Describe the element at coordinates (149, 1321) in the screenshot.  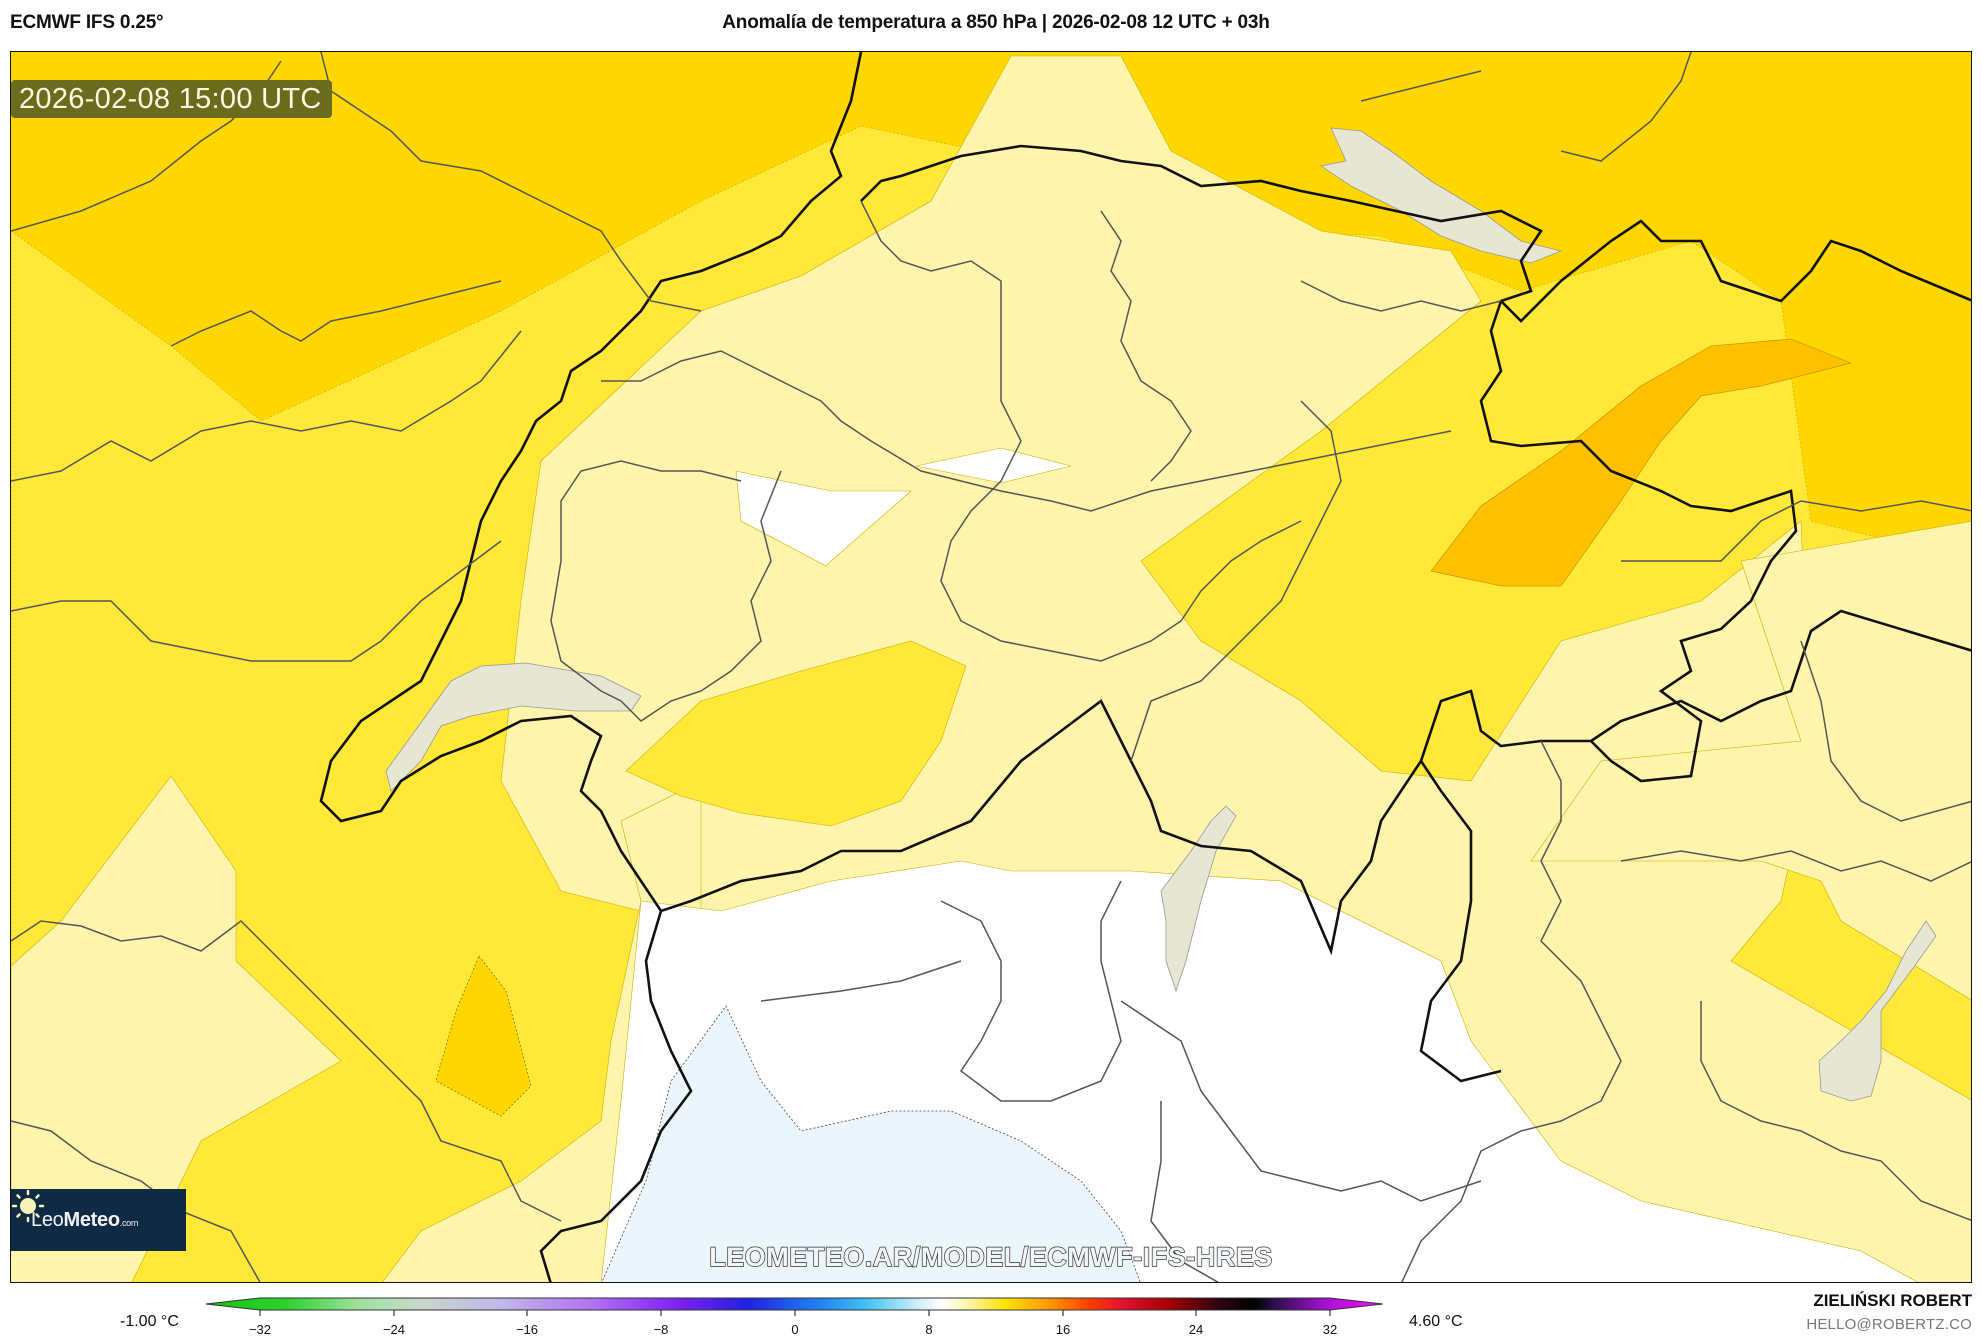
I see `colorbar-min-label: -1.00 °C` at that location.